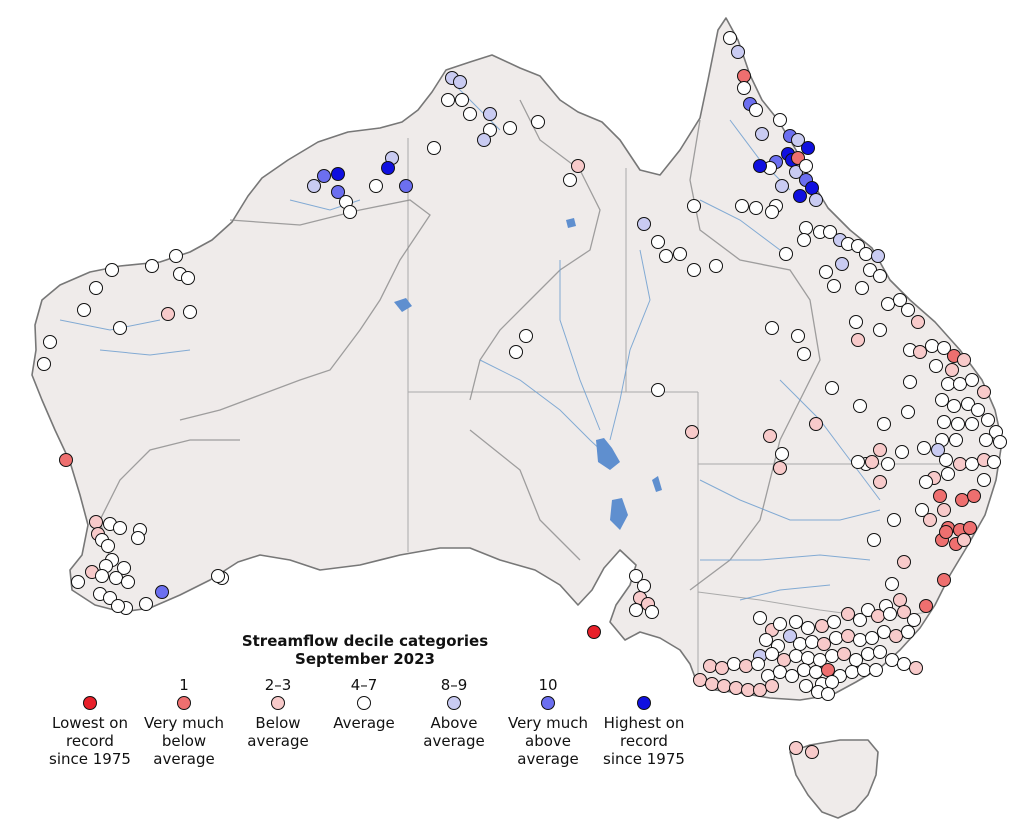 The image size is (1024, 840). I want to click on legend-title-line1: Streamflow decile categories, so click(365, 641).